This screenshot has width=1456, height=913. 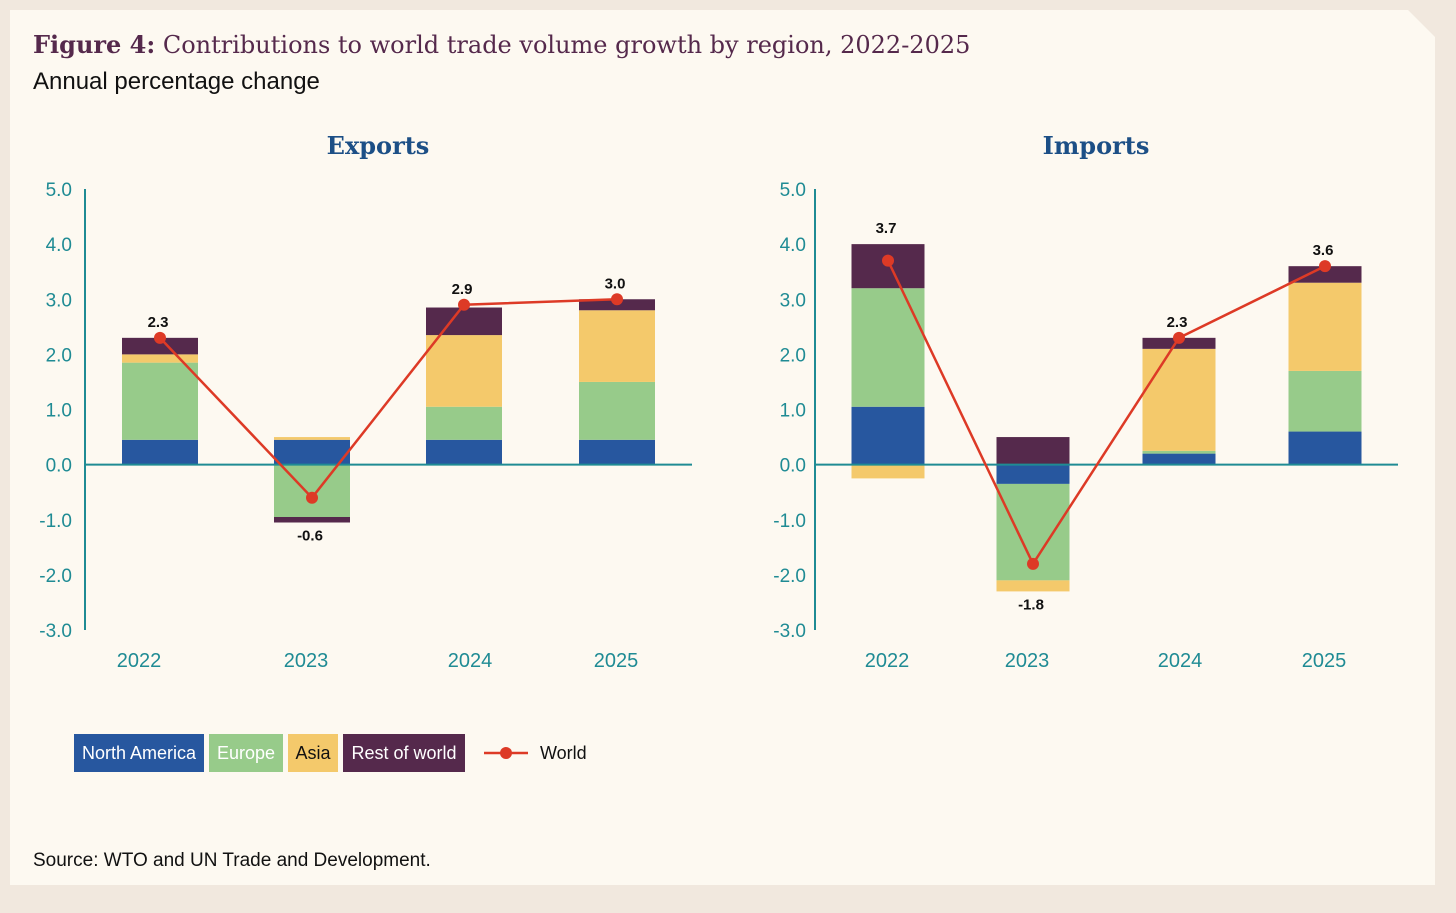 I want to click on imports-y-tick-label: 0.0, so click(x=793, y=466).